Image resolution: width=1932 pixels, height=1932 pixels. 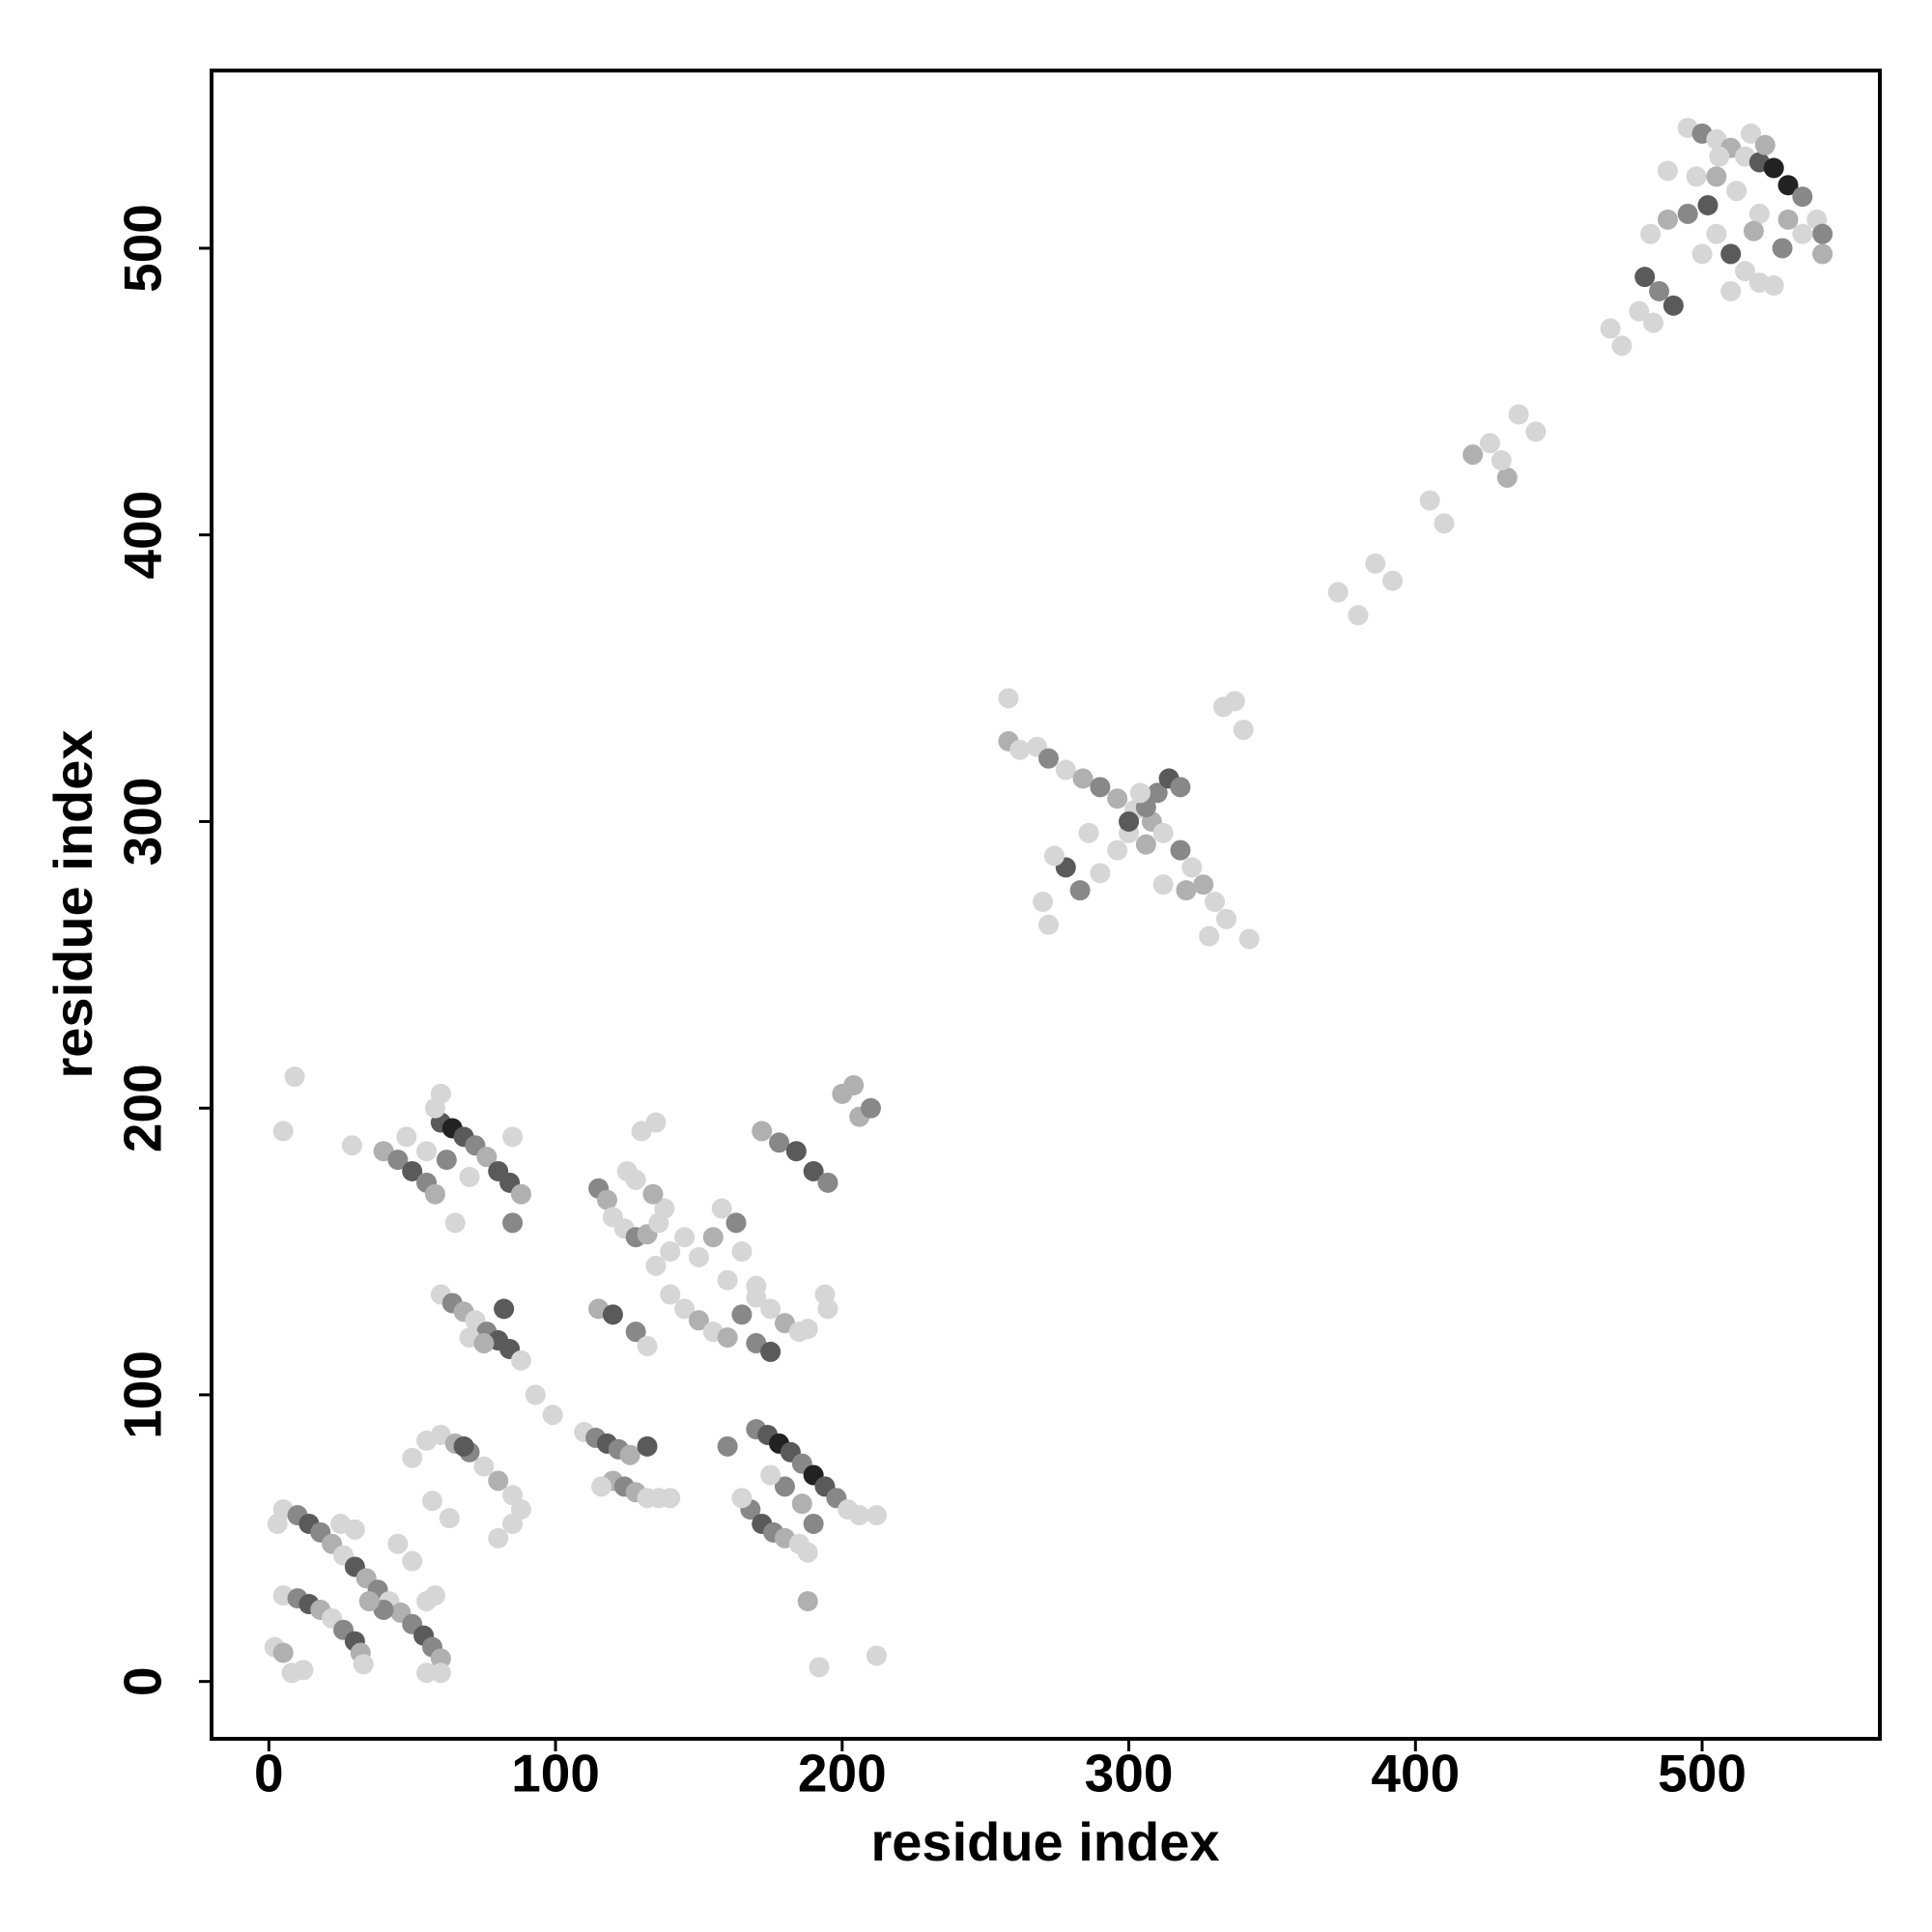 I want to click on y-tick-label: 100, so click(x=143, y=1394).